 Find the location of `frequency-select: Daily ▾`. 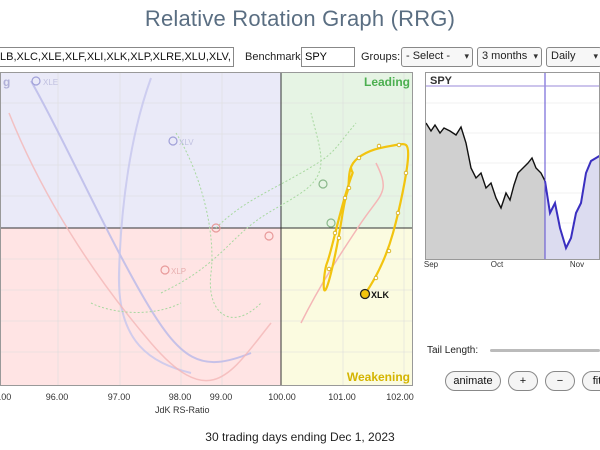

frequency-select: Daily ▾ is located at coordinates (573, 57).